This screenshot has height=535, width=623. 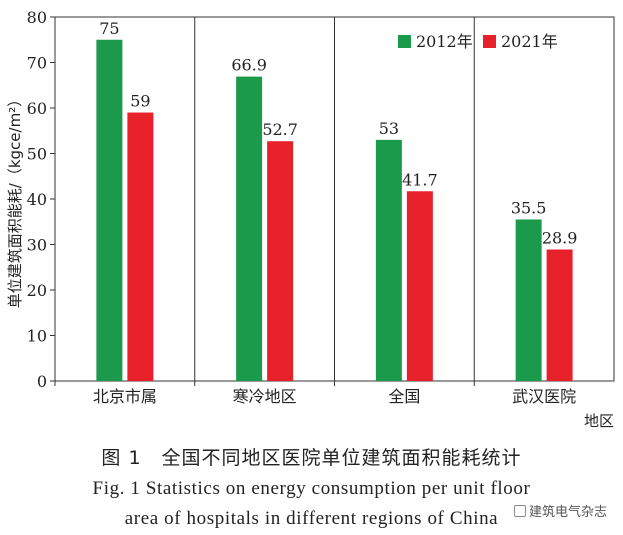 I want to click on data-label: 28.9, so click(x=560, y=238).